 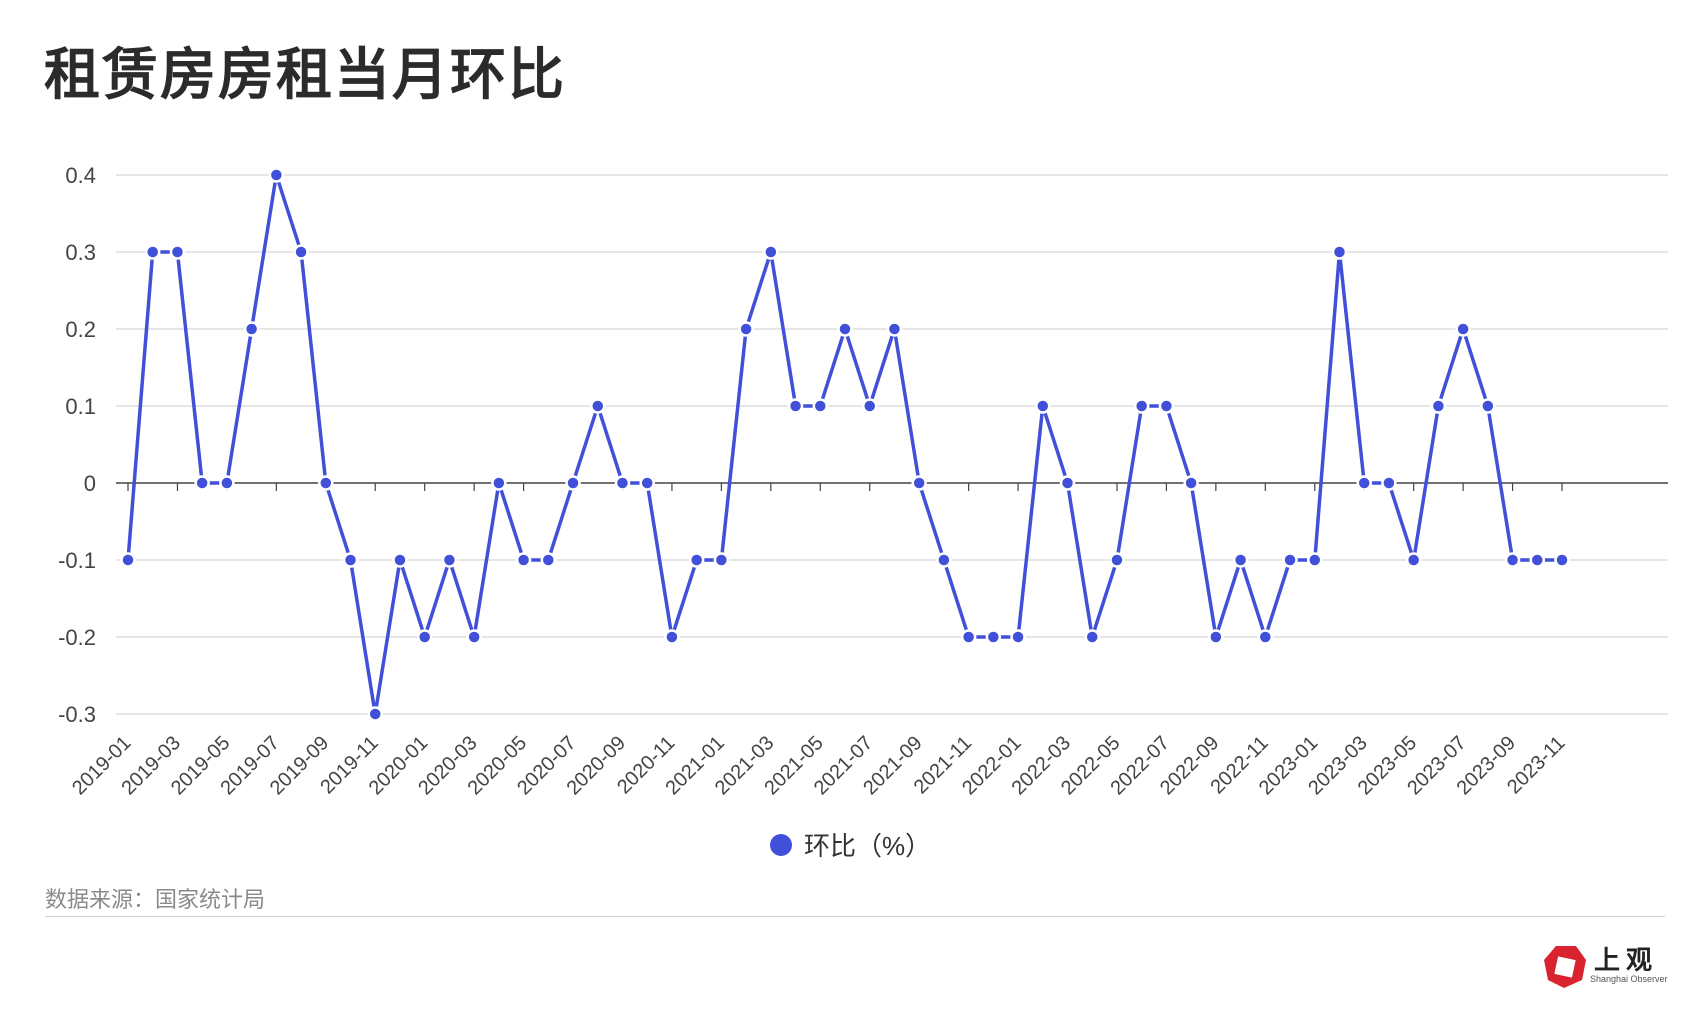 What do you see at coordinates (305, 74) in the screenshot?
I see `chart-title: 租赁房房租当月环比` at bounding box center [305, 74].